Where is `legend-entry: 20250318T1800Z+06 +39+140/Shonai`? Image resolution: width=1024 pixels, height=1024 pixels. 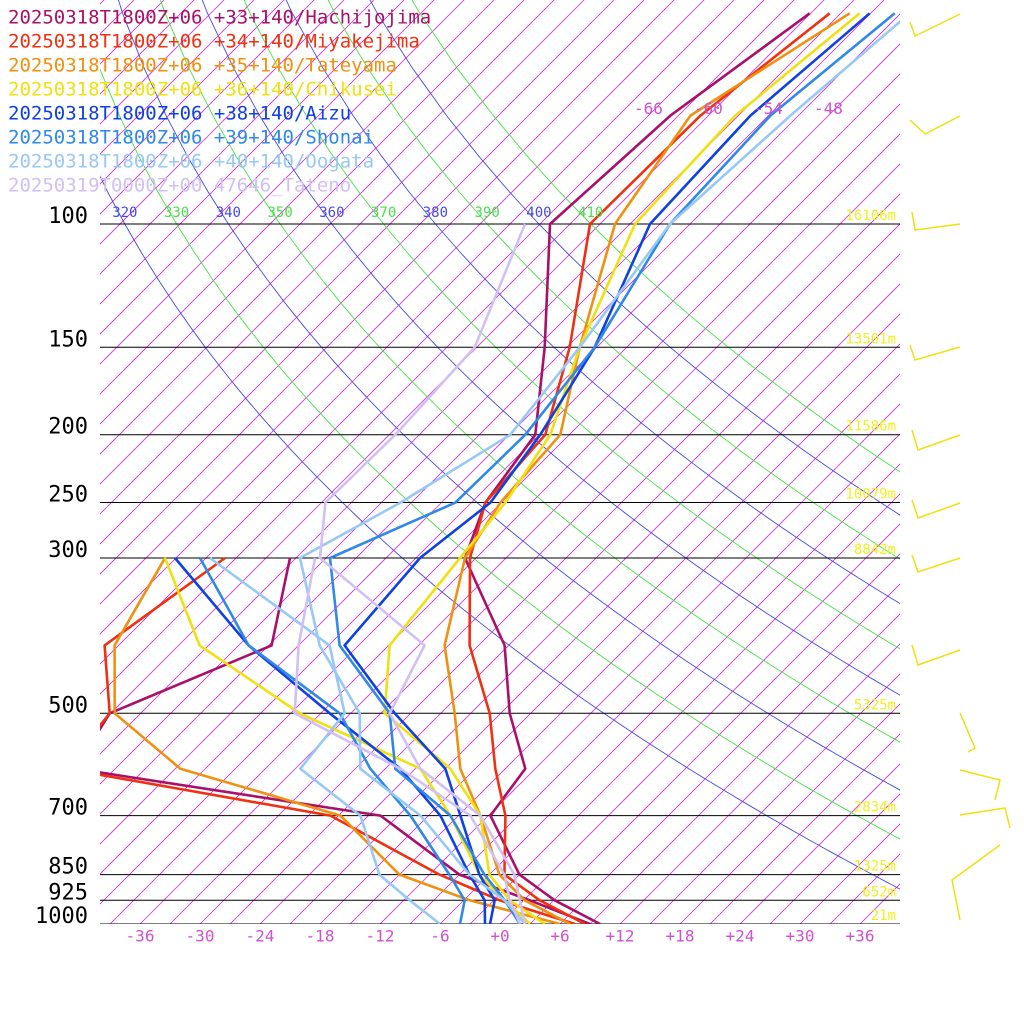 legend-entry: 20250318T1800Z+06 +39+140/Shonai is located at coordinates (191, 138).